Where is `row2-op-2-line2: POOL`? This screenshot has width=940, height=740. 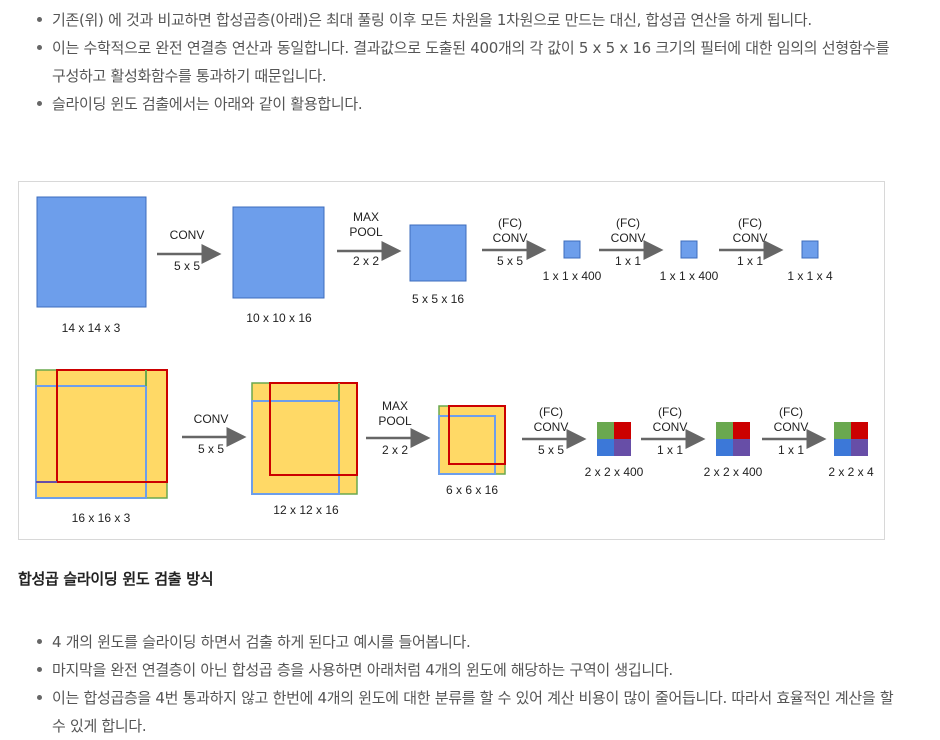
row2-op-2-line2: POOL is located at coordinates (395, 421).